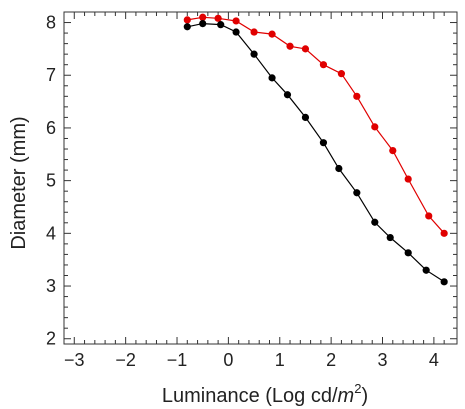 This screenshot has height=409, width=465. I want to click on x-tick-label: 1, so click(280, 360).